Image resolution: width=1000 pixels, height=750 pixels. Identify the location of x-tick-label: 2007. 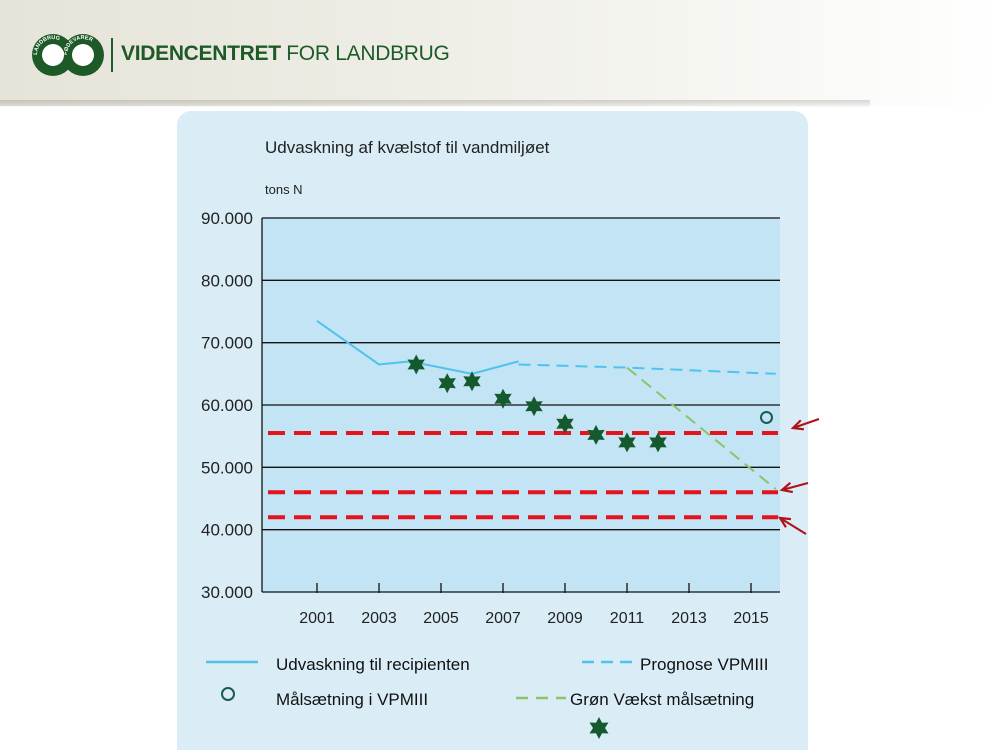
(503, 618).